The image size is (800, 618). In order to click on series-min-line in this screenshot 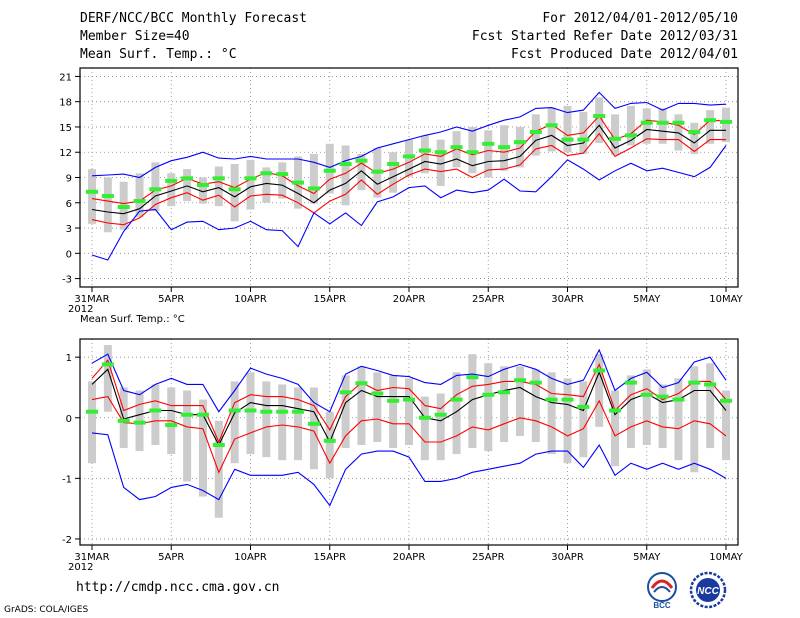, I will do `click(409, 469)`.